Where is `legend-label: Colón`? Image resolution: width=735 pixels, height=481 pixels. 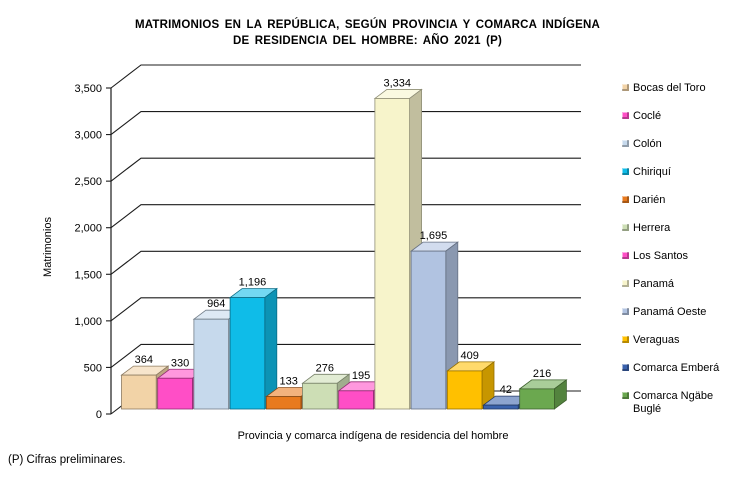
legend-label: Colón is located at coordinates (647, 144).